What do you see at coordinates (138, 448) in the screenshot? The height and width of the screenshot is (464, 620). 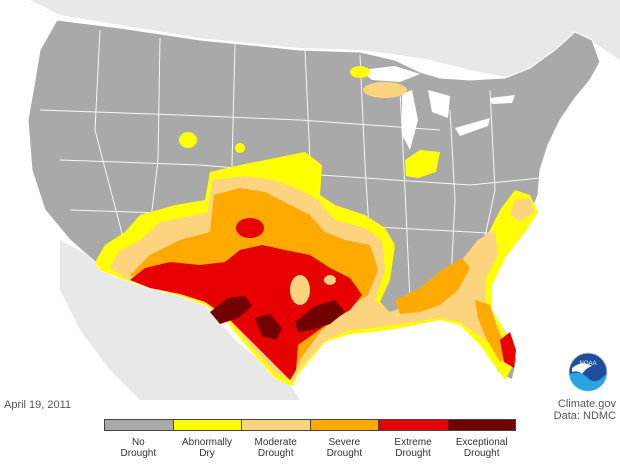 I see `legend-label-no-drought: No Drought` at bounding box center [138, 448].